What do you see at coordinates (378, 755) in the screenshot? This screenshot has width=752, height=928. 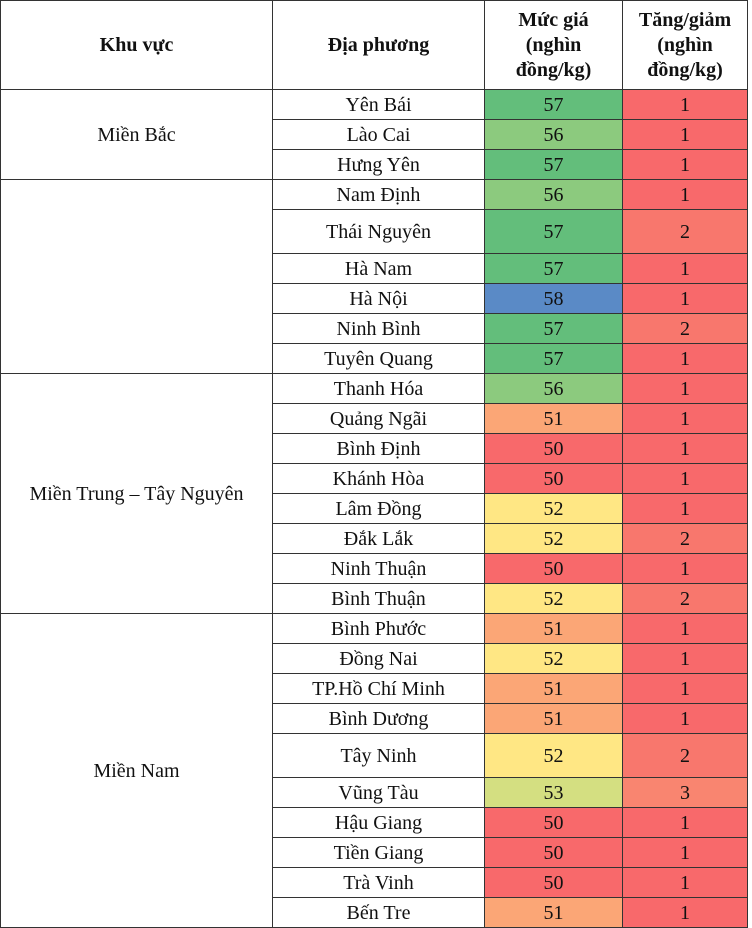 I see `province-cell: Tây Ninh` at bounding box center [378, 755].